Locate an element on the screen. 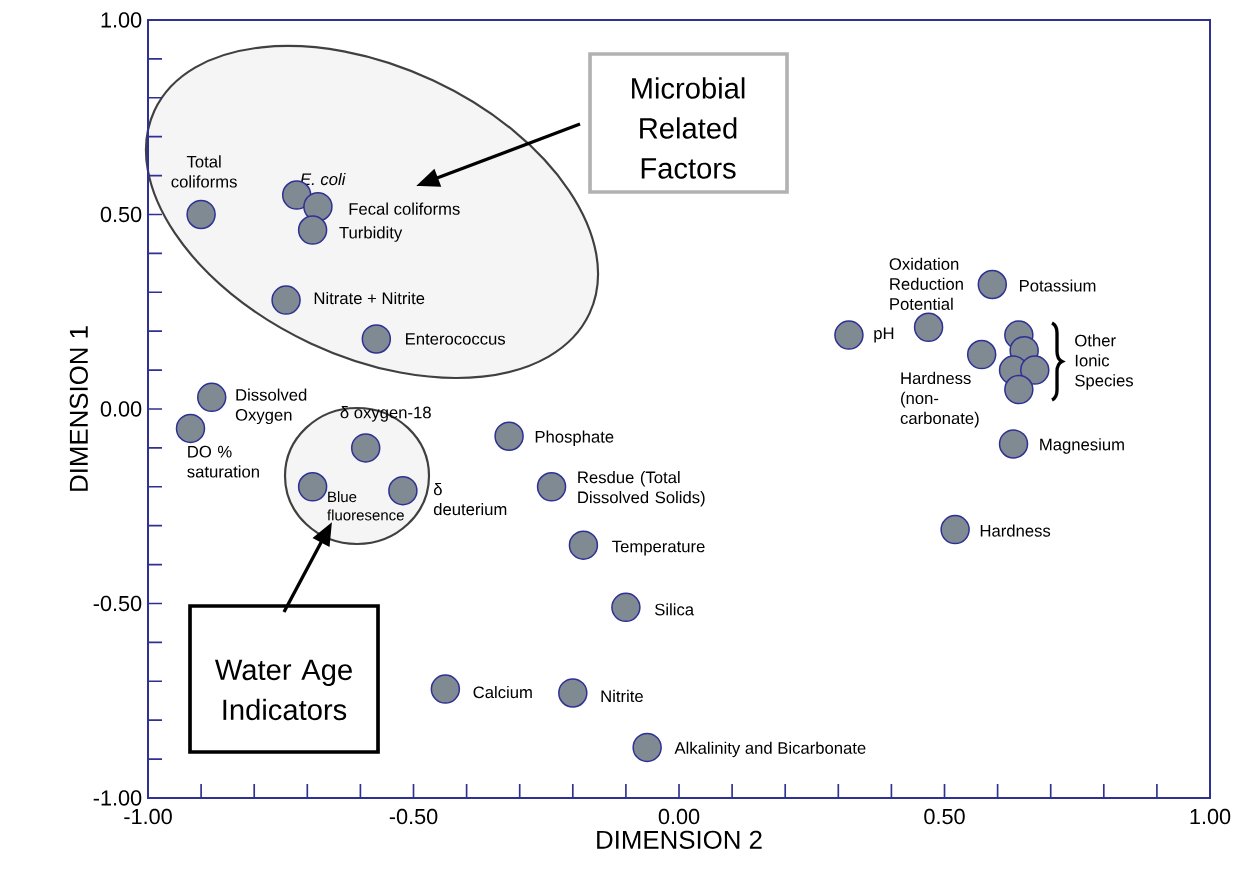  annotation: Resdue (Total Dissolved Solids) is located at coordinates (641, 489).